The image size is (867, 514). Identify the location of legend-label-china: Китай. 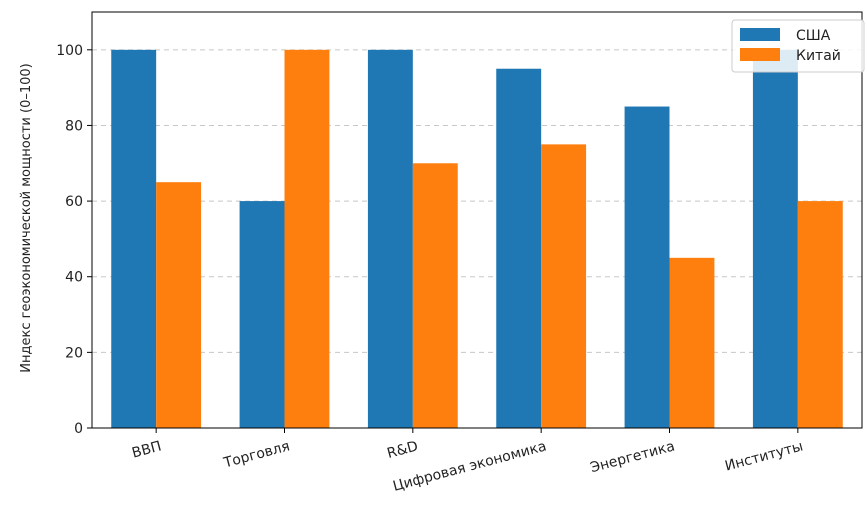
(818, 56).